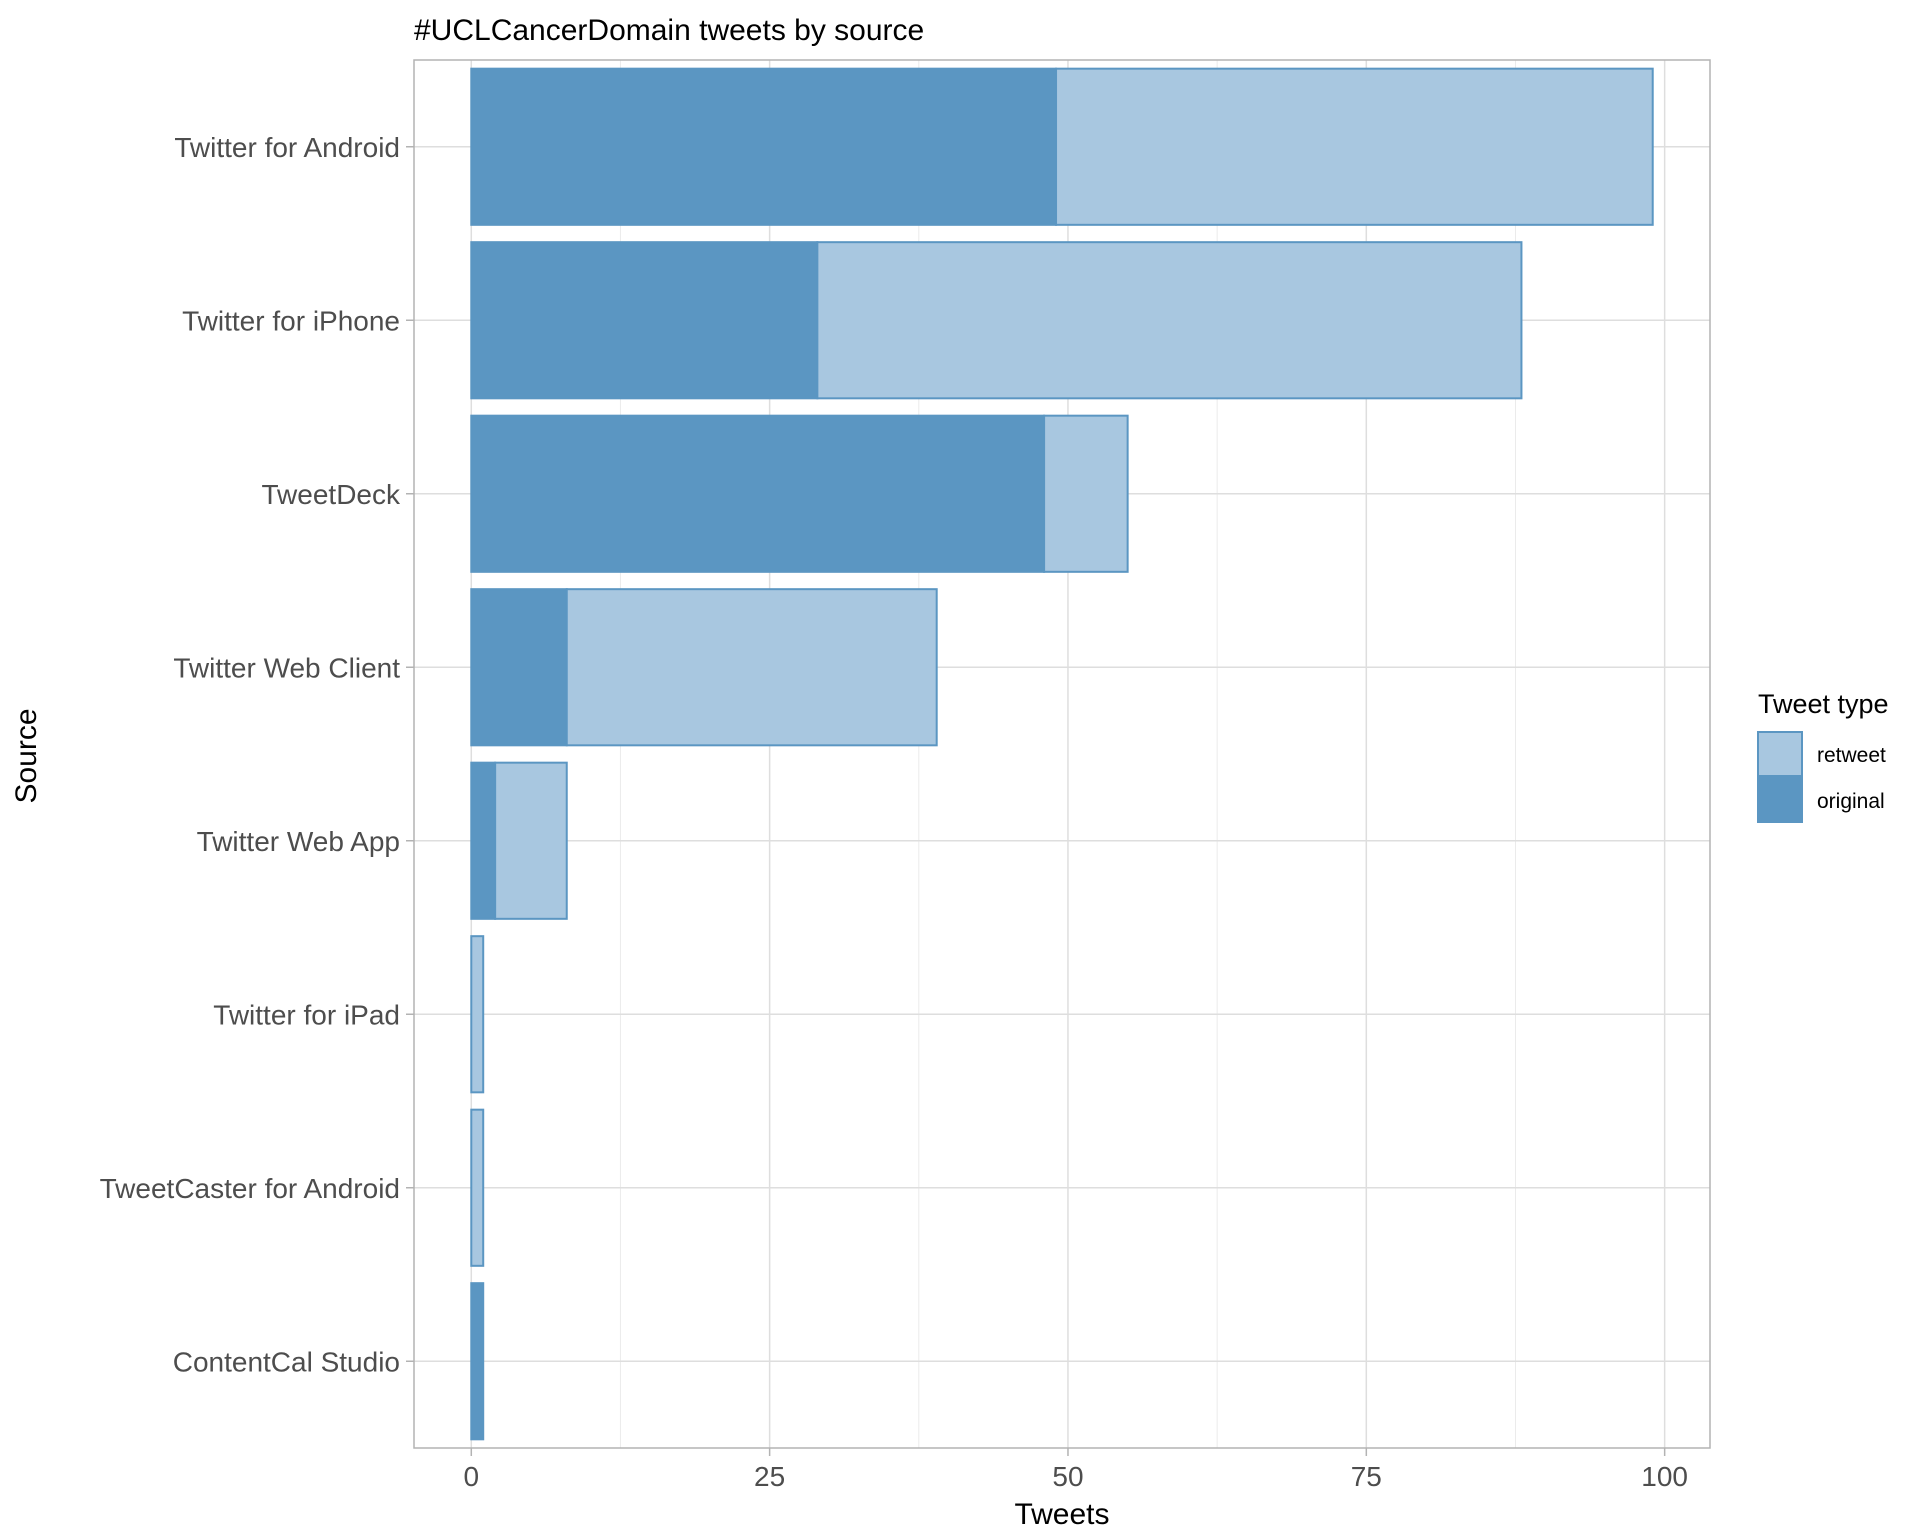 The width and height of the screenshot is (1920, 1536). Describe the element at coordinates (471, 1476) in the screenshot. I see `x-tick-label: 0` at that location.